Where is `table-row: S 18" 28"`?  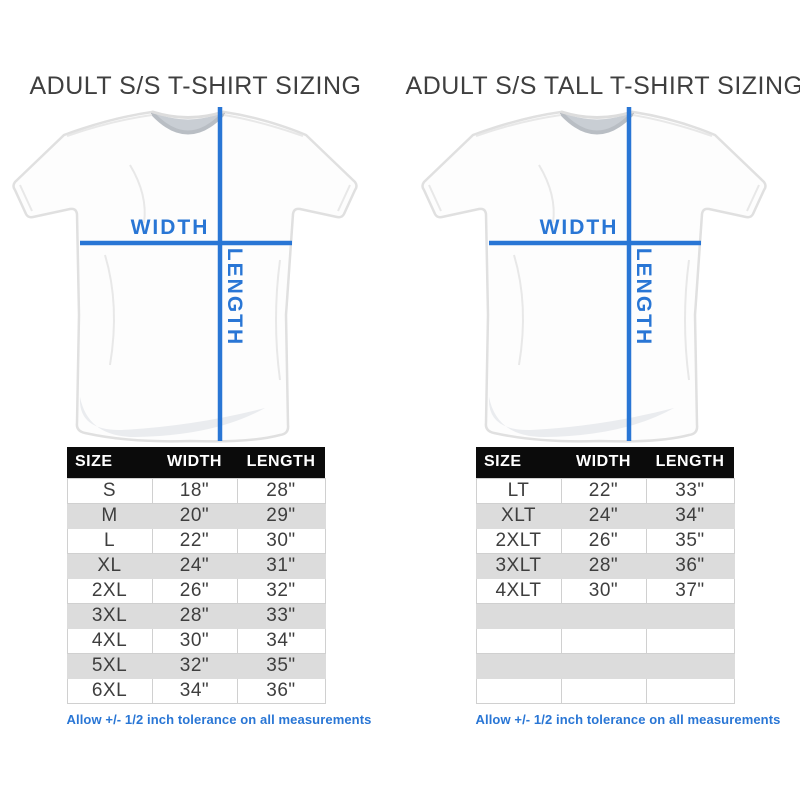
table-row: S 18" 28" is located at coordinates (196, 490).